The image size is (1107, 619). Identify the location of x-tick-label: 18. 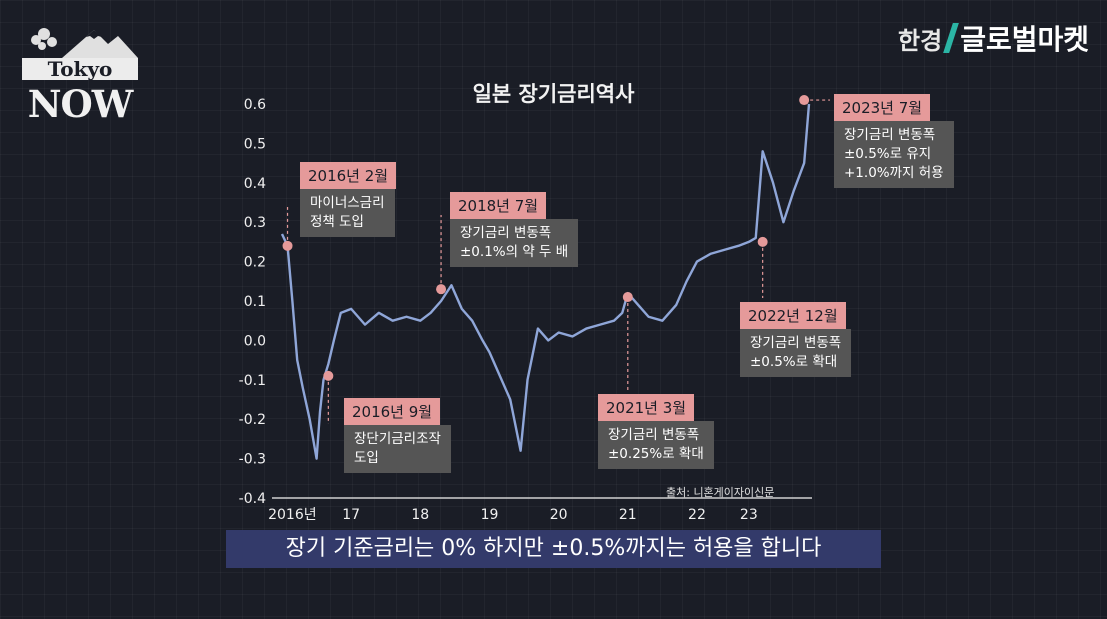
(420, 515).